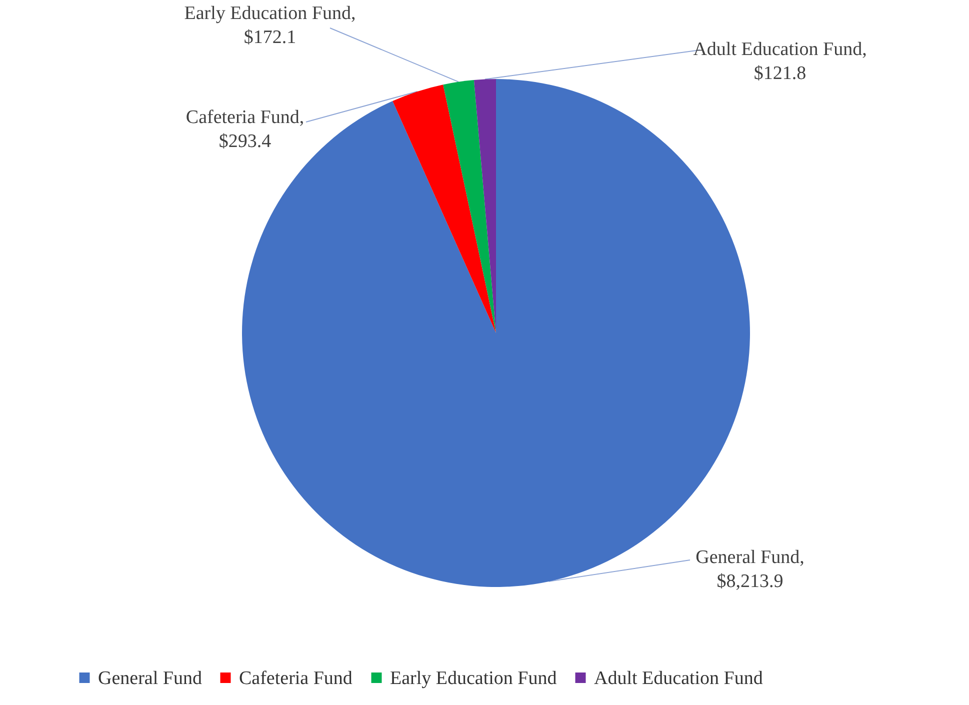 Image resolution: width=969 pixels, height=705 pixels. What do you see at coordinates (296, 678) in the screenshot?
I see `legend-label: Cafeteria Fund` at bounding box center [296, 678].